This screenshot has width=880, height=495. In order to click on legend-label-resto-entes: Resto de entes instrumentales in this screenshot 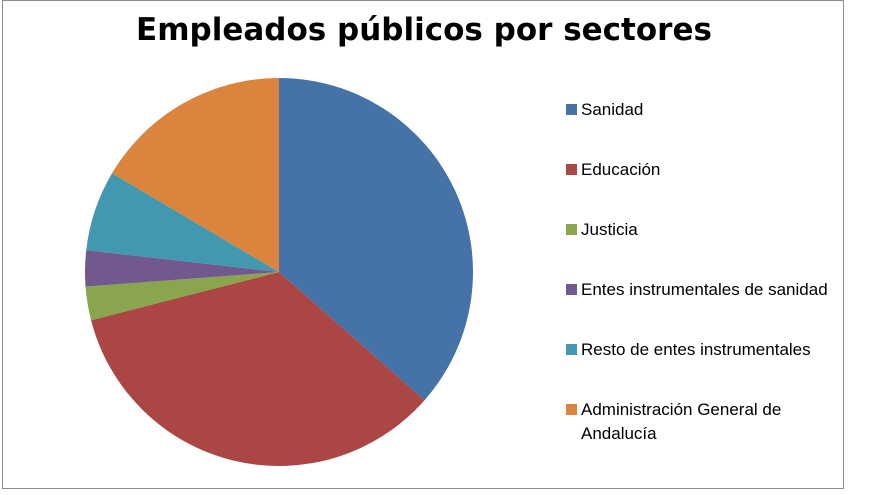, I will do `click(696, 349)`.